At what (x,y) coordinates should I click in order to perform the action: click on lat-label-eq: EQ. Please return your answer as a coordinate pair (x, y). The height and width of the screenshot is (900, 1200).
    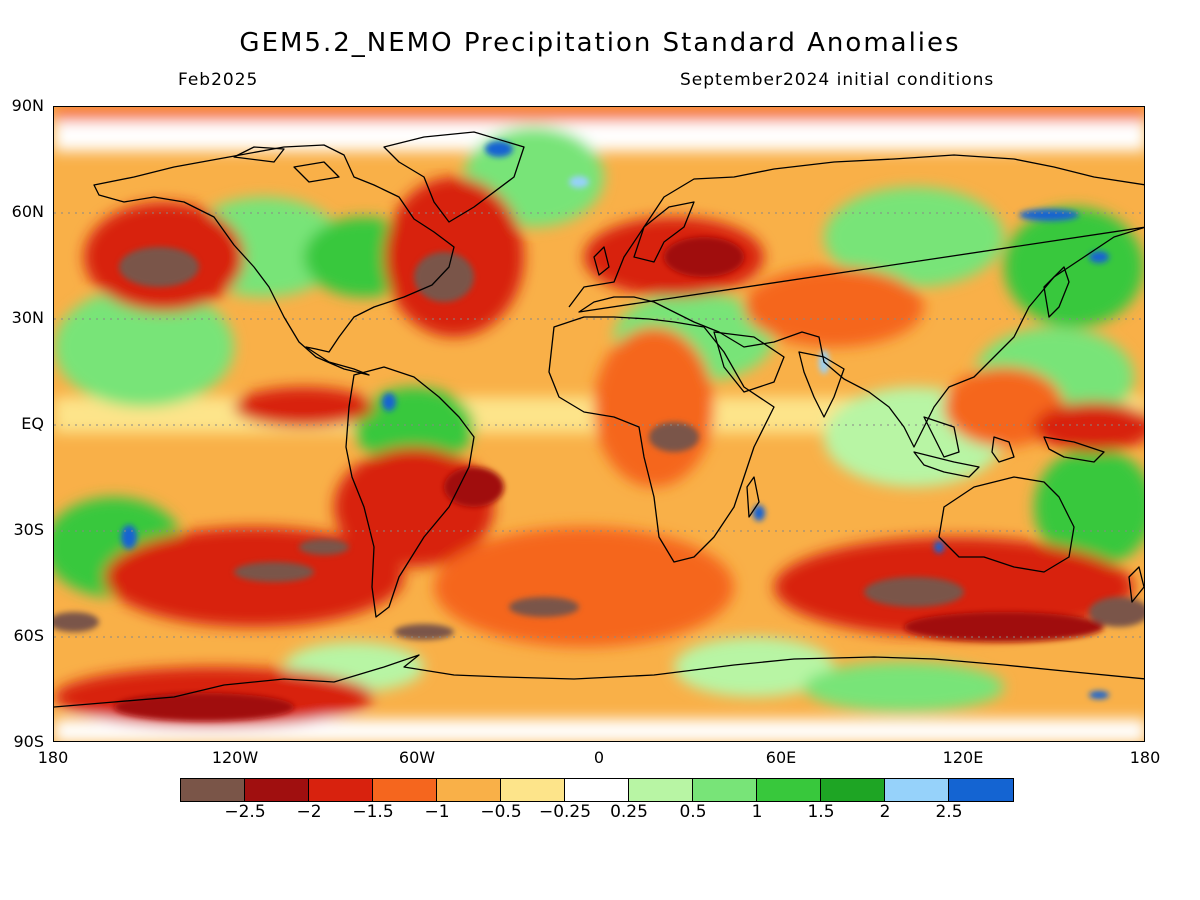
    Looking at the image, I should click on (32, 423).